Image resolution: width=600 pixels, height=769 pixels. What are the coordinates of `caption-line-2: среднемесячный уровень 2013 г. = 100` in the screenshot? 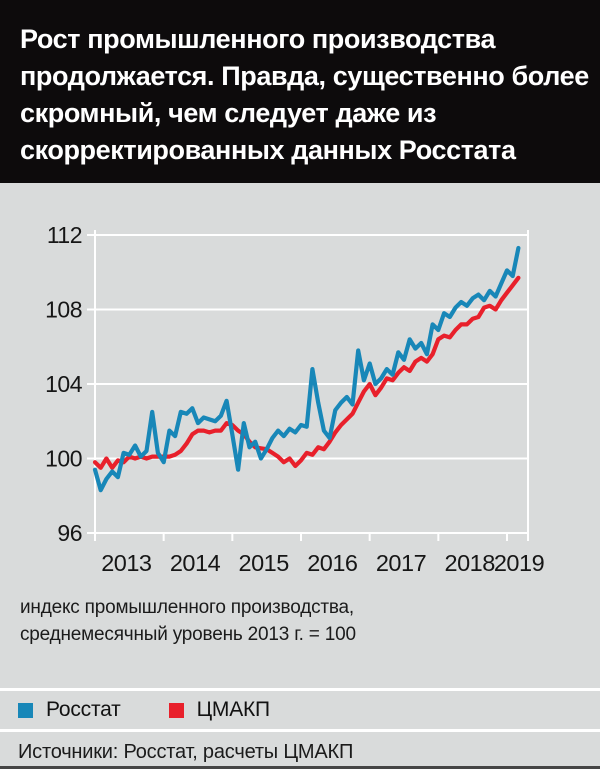 It's located at (188, 634).